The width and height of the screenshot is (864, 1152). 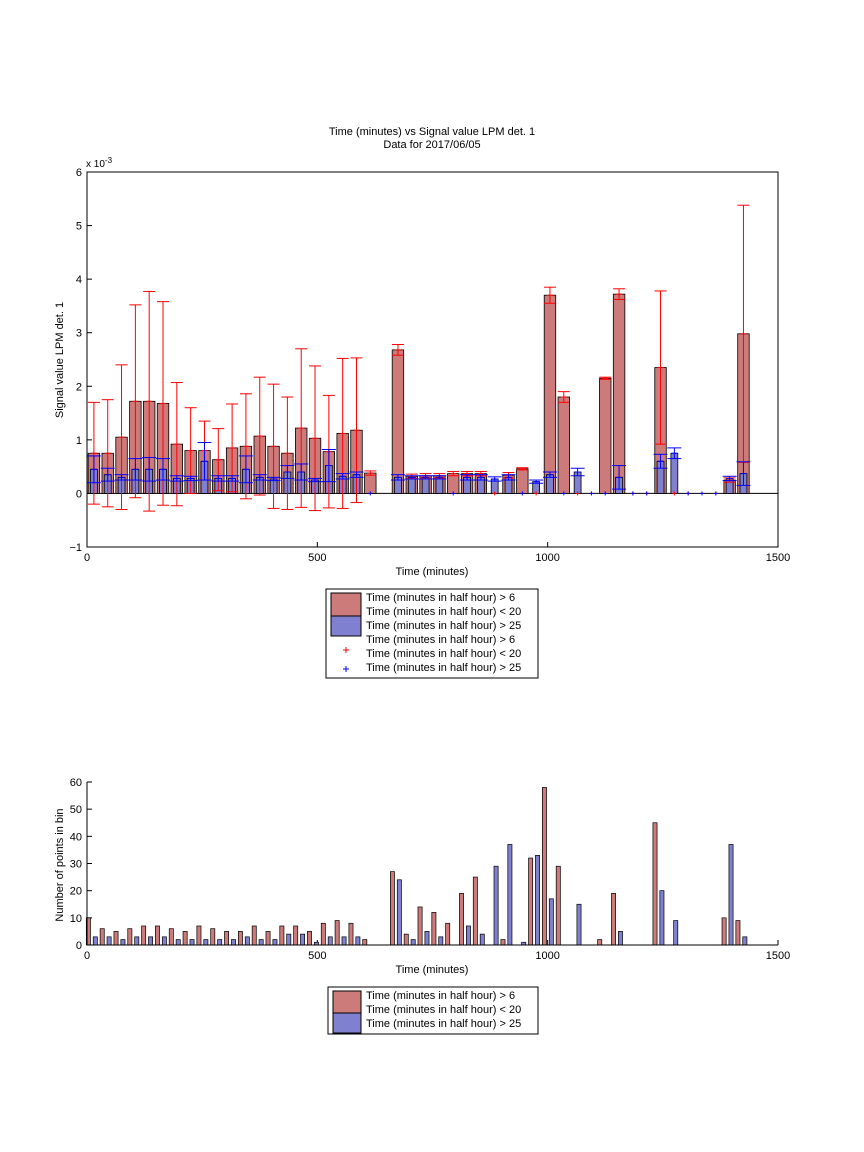 What do you see at coordinates (346, 669) in the screenshot?
I see `legend-marker-blue-plus` at bounding box center [346, 669].